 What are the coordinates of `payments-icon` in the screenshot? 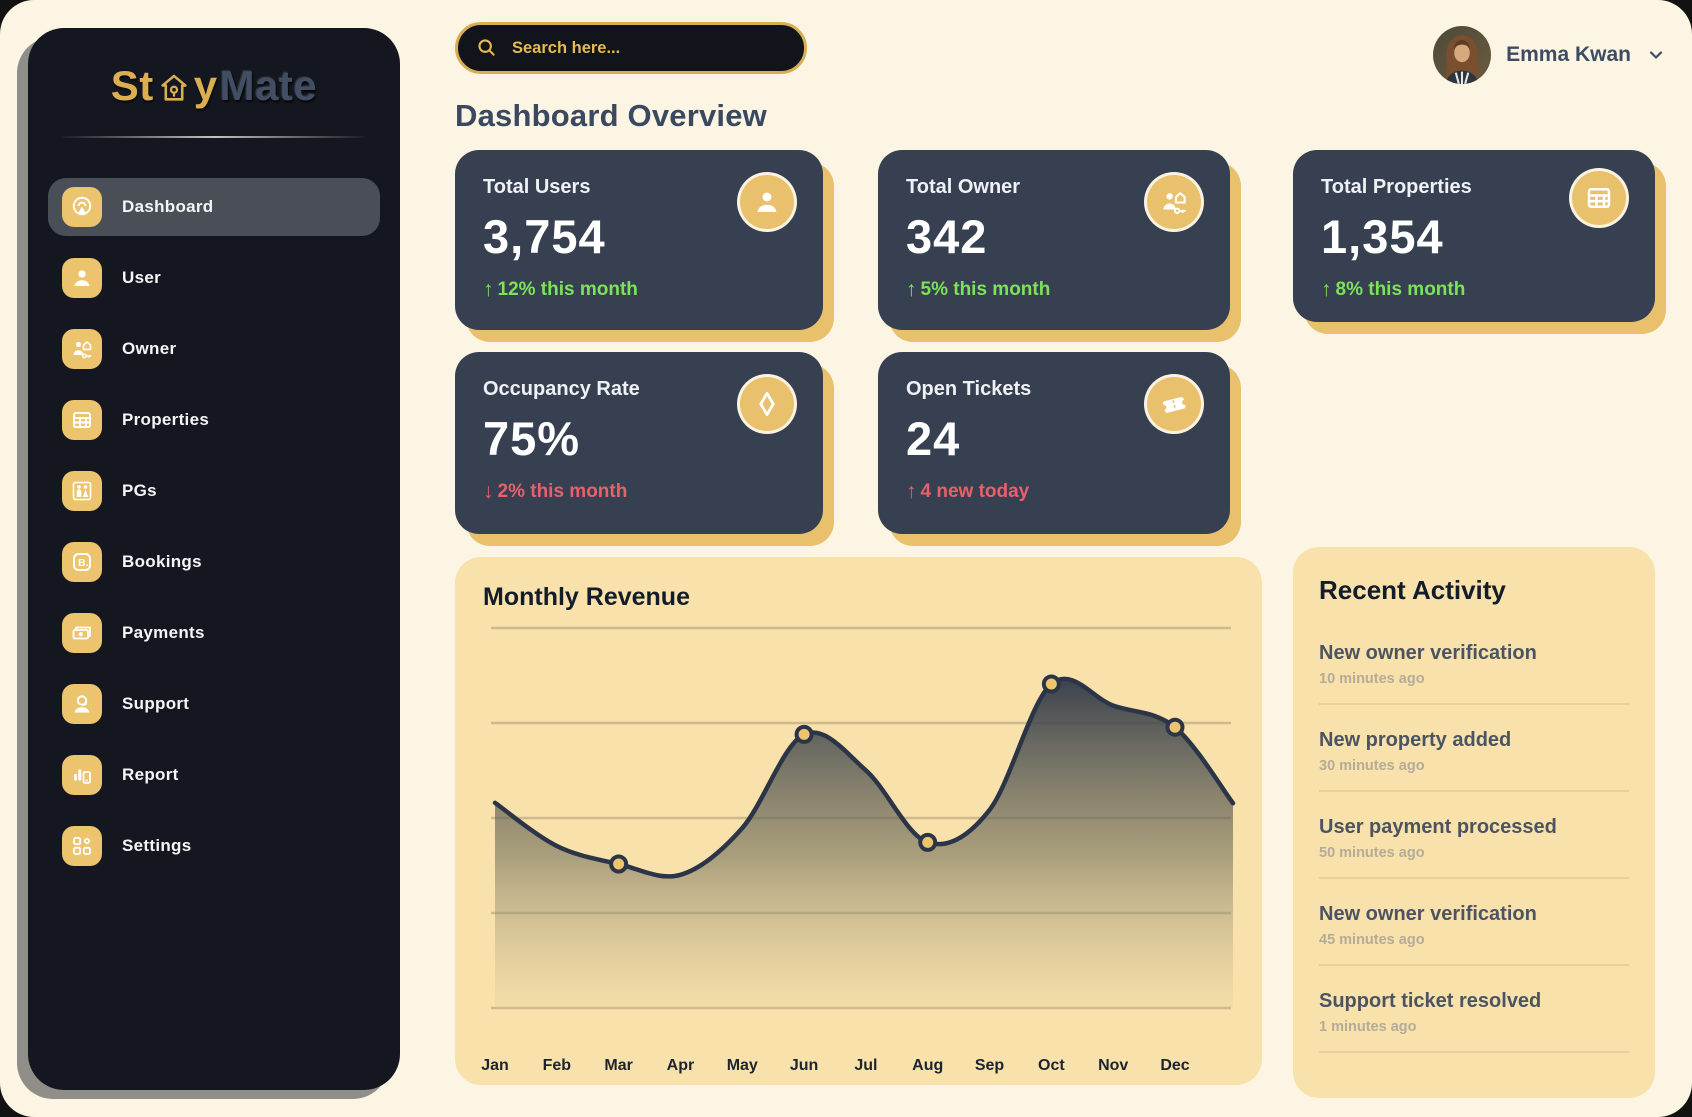 It's located at (82, 633).